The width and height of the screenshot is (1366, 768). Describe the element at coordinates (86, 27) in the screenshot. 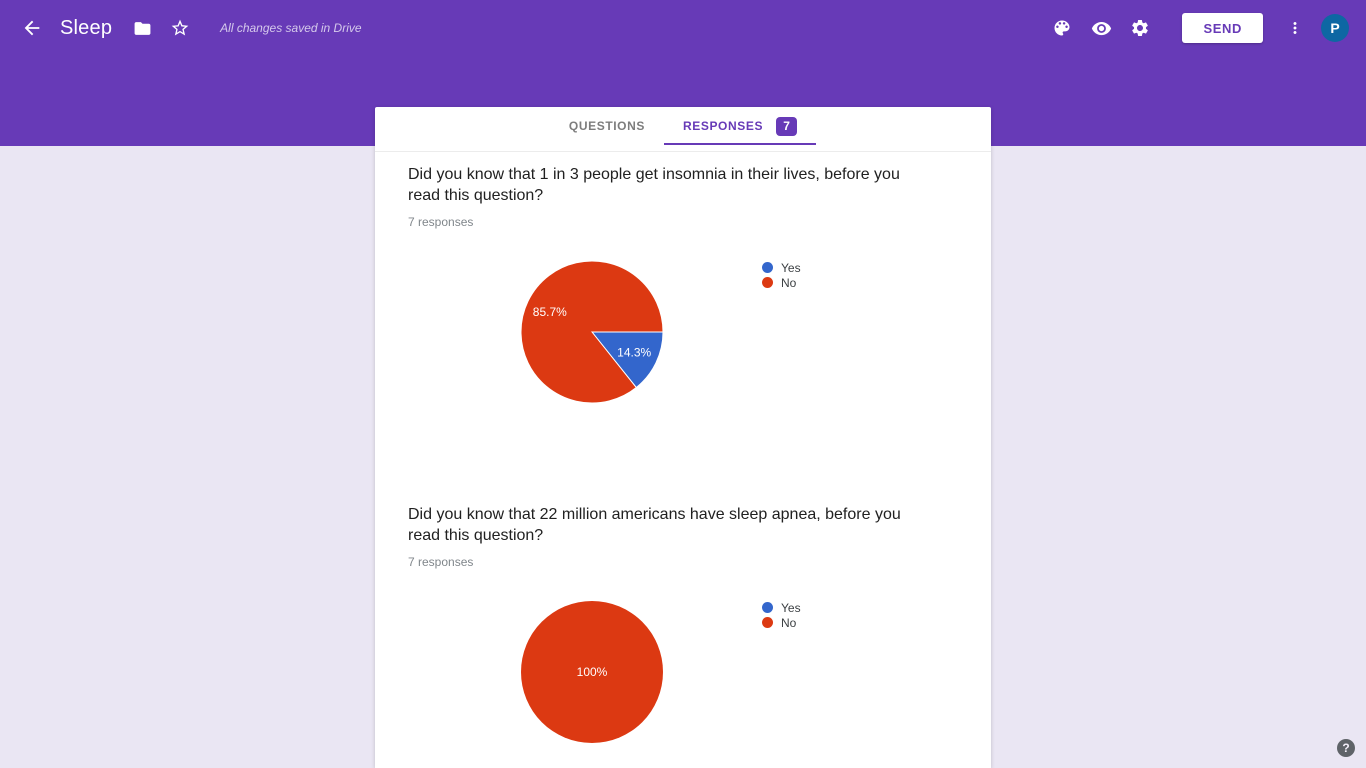

I see `form-title: Sleep` at that location.